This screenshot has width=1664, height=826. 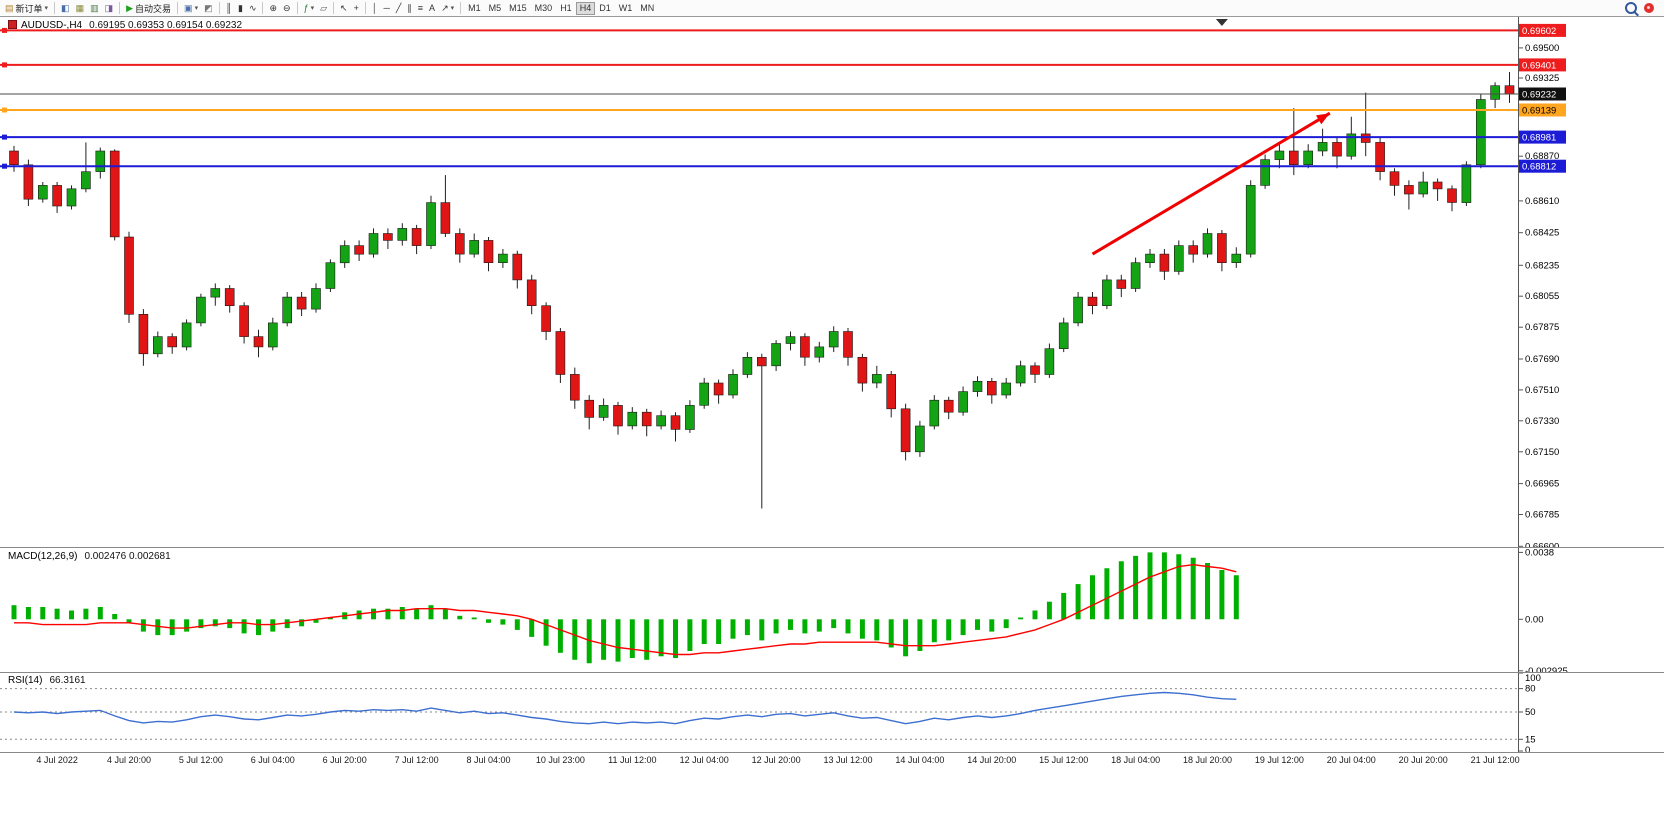 I want to click on rsi-line, so click(x=625, y=708).